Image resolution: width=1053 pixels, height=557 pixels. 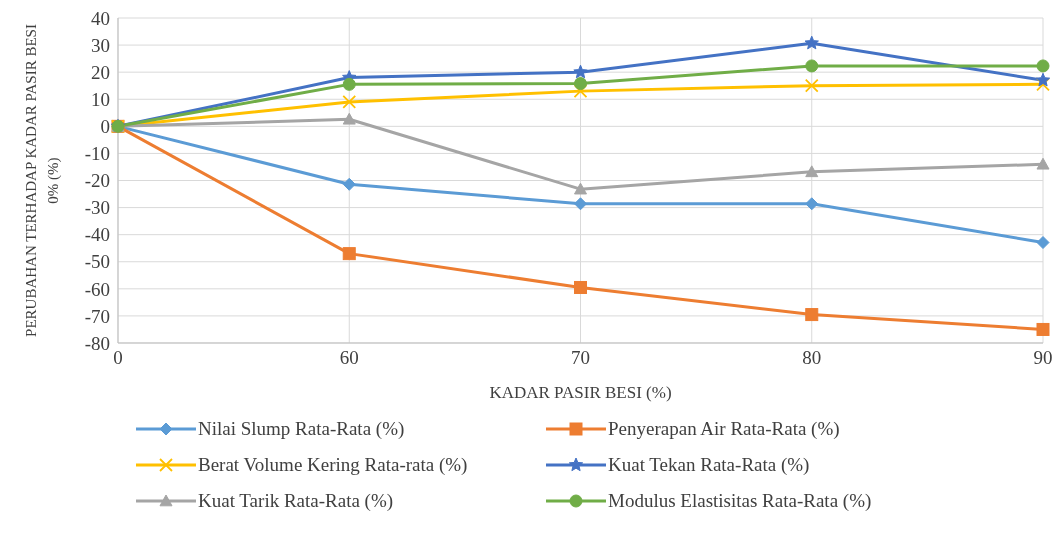 What do you see at coordinates (97, 289) in the screenshot?
I see `y-tick-label: -60` at bounding box center [97, 289].